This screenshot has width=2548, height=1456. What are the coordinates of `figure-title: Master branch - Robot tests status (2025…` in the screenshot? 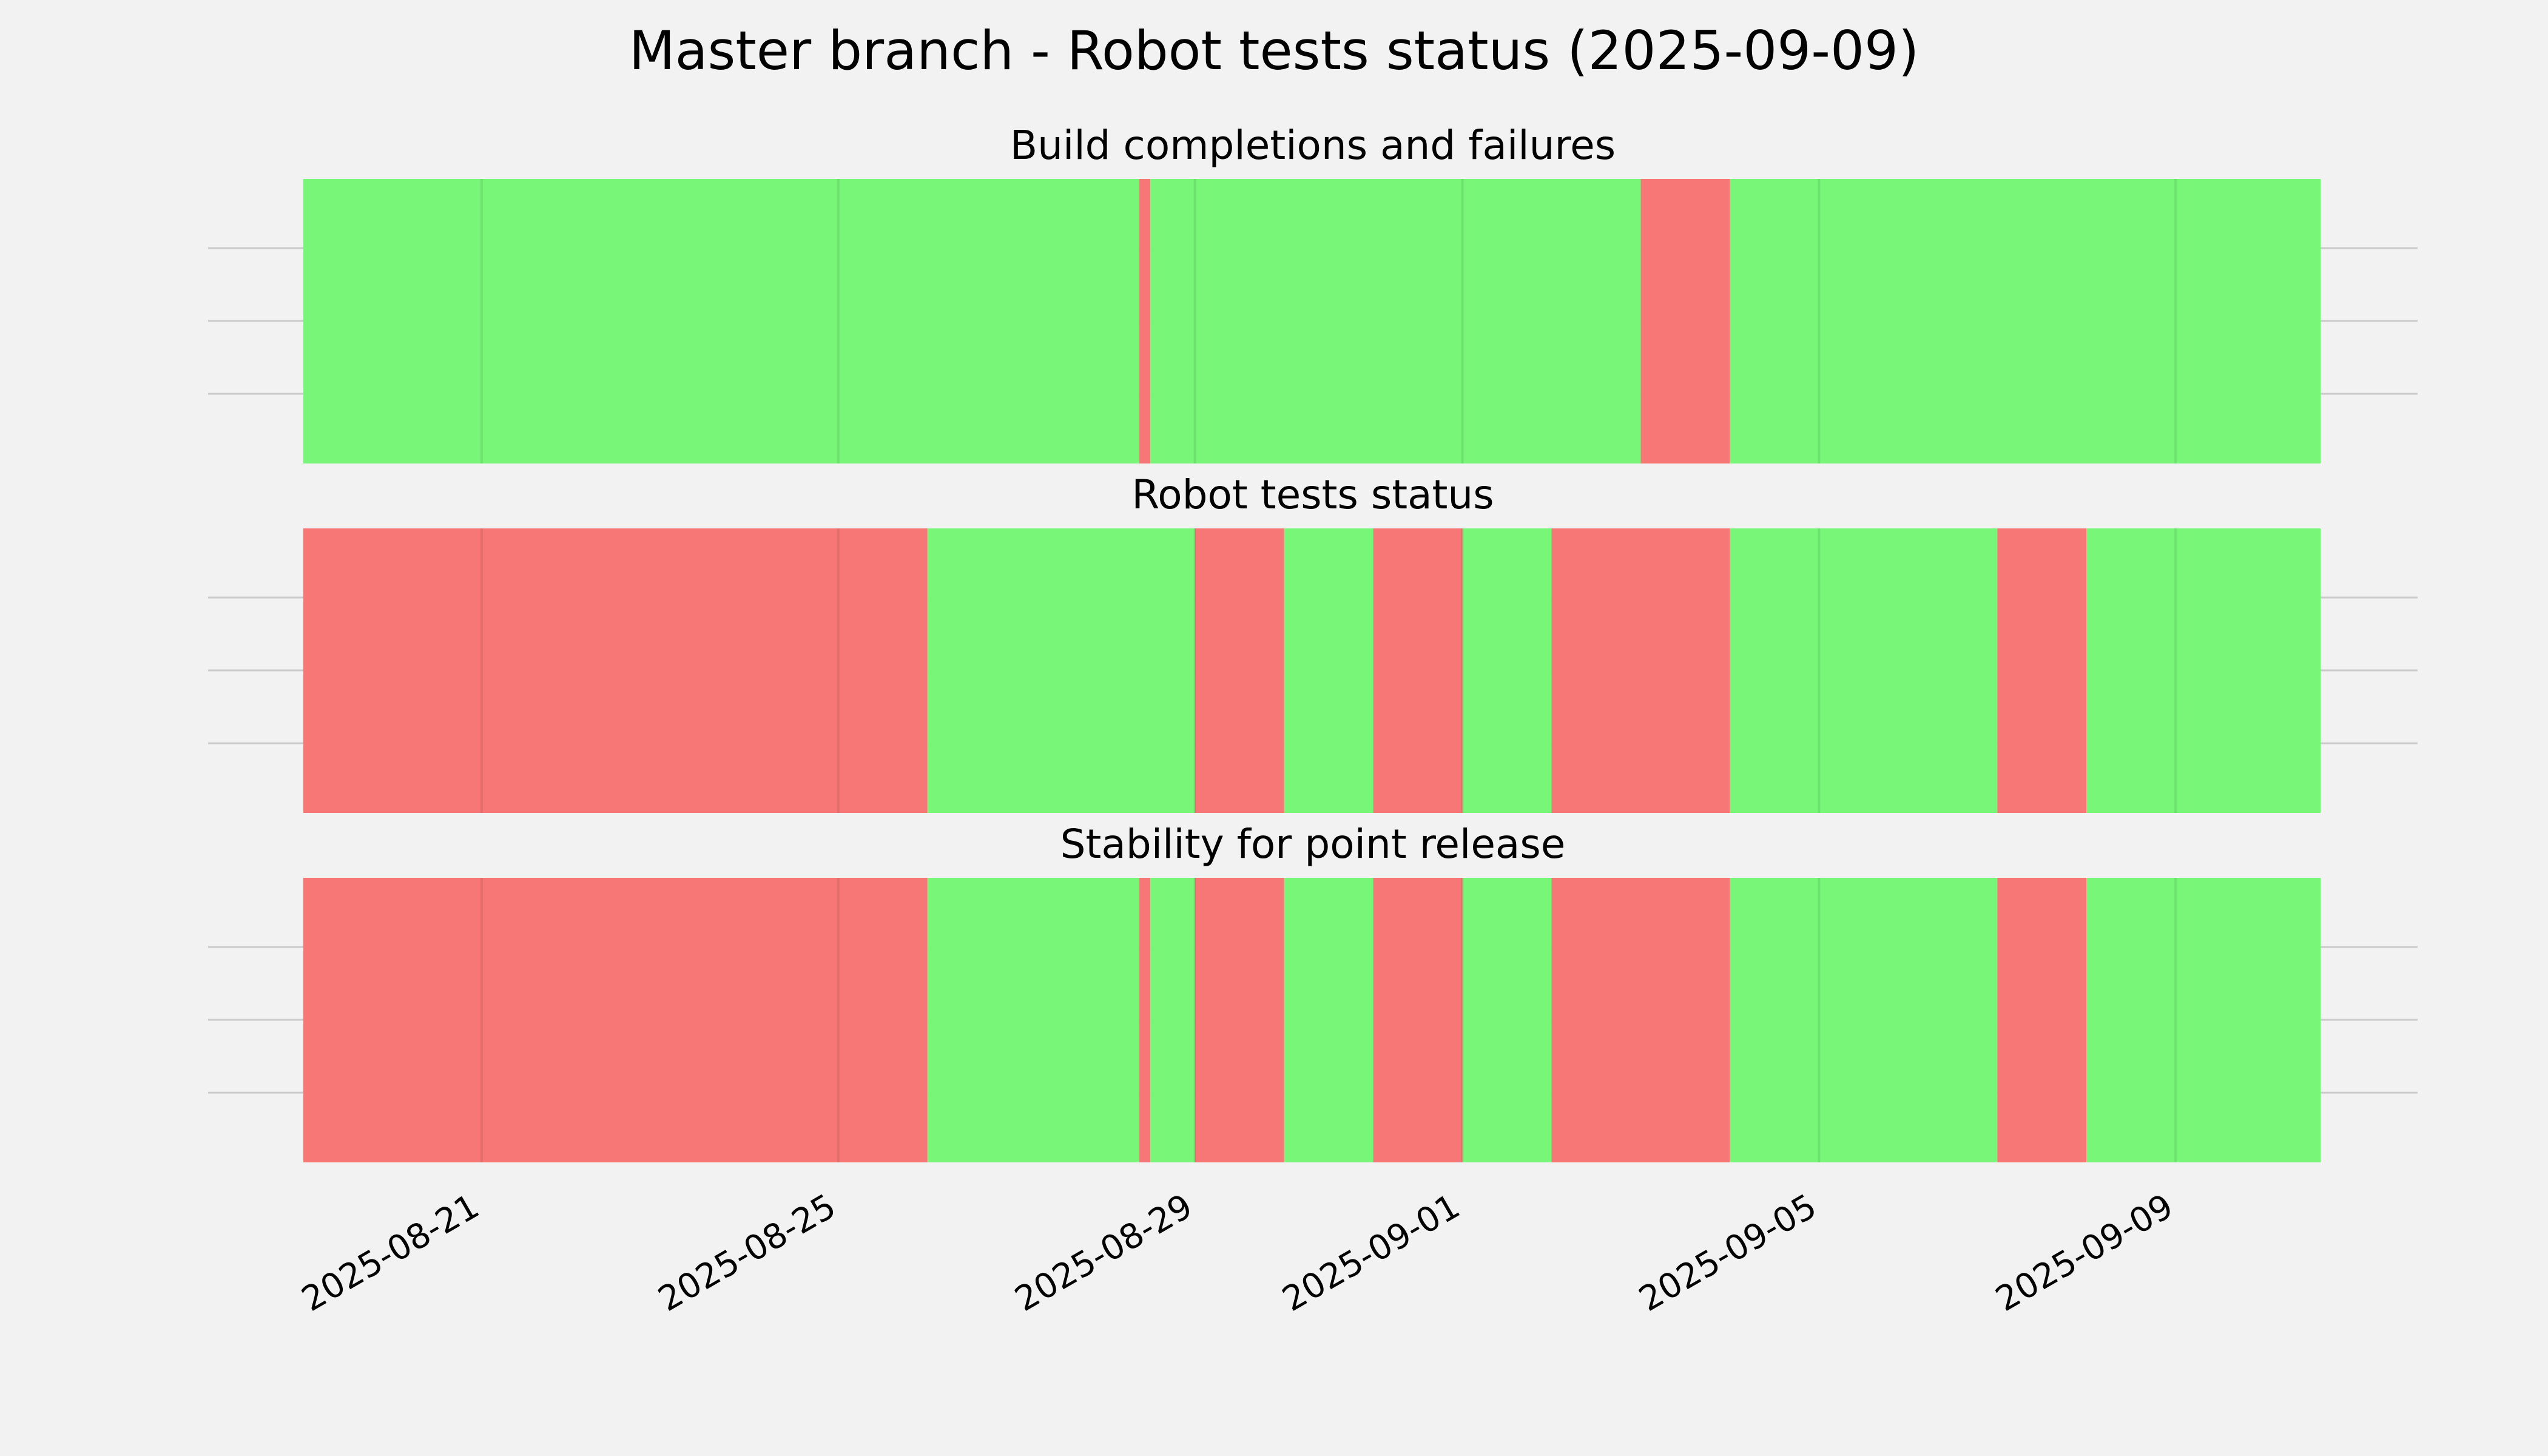 It's located at (1274, 50).